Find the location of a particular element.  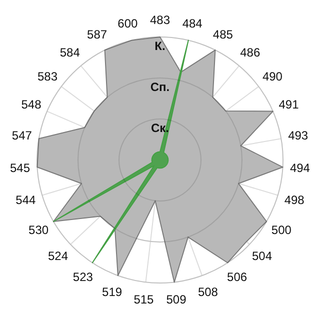

spoke-label: 519 is located at coordinates (112, 291).